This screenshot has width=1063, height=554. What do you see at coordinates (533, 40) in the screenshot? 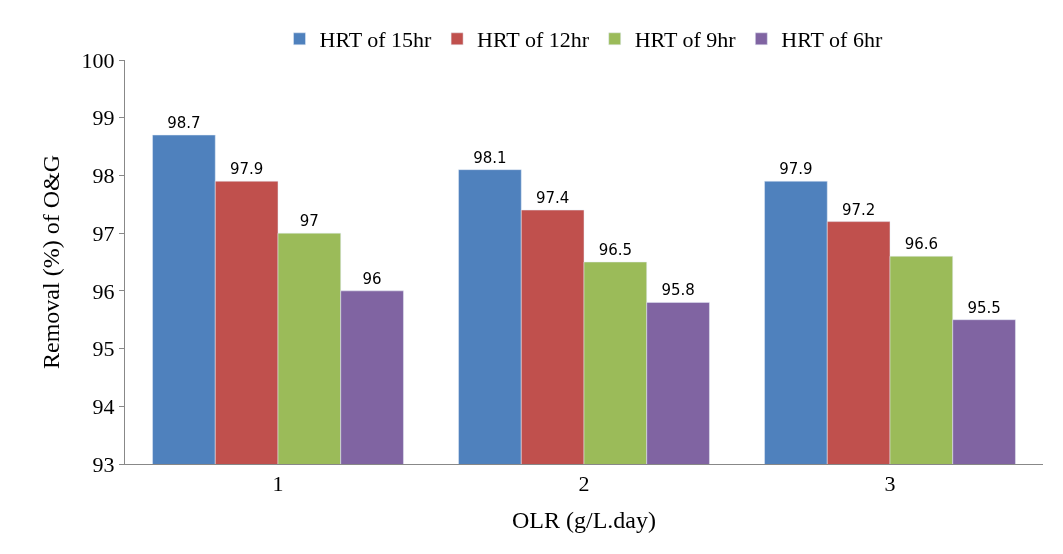
I see `legend-label: HRT of 12hr` at bounding box center [533, 40].